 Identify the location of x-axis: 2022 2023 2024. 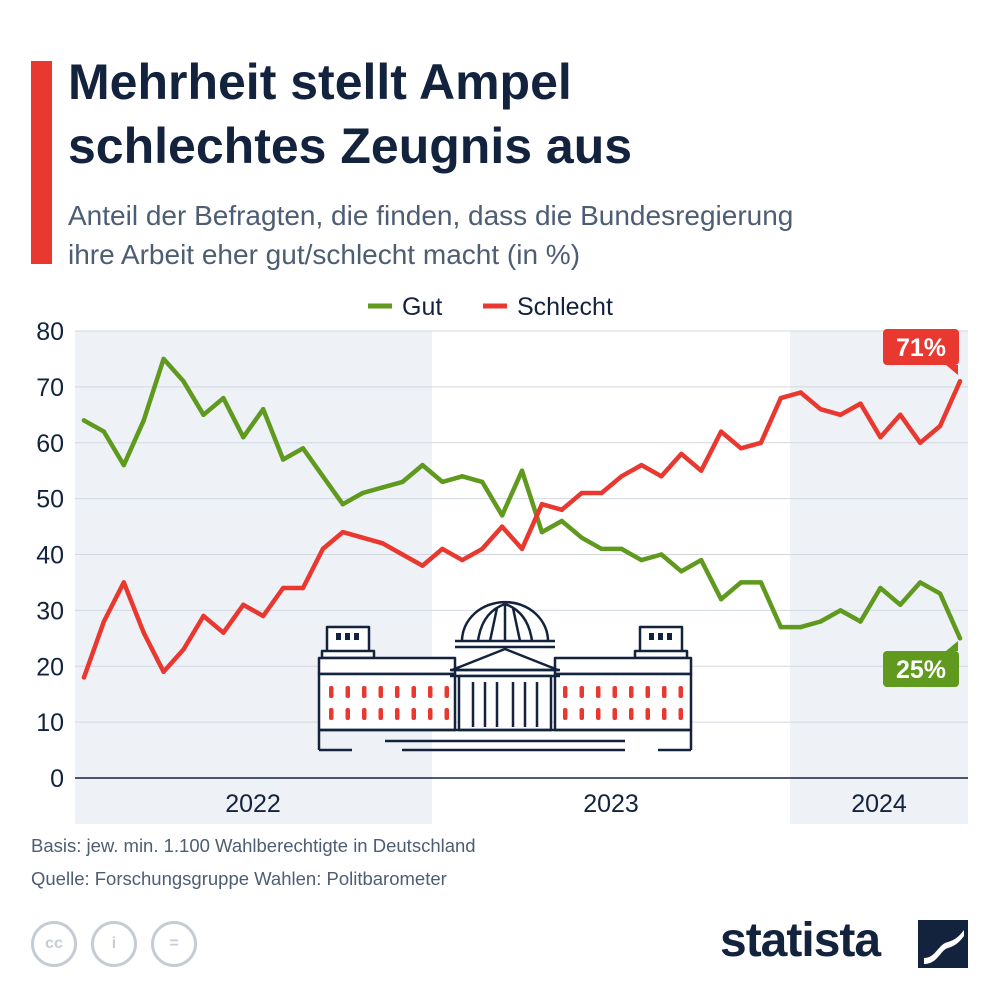
(566, 804).